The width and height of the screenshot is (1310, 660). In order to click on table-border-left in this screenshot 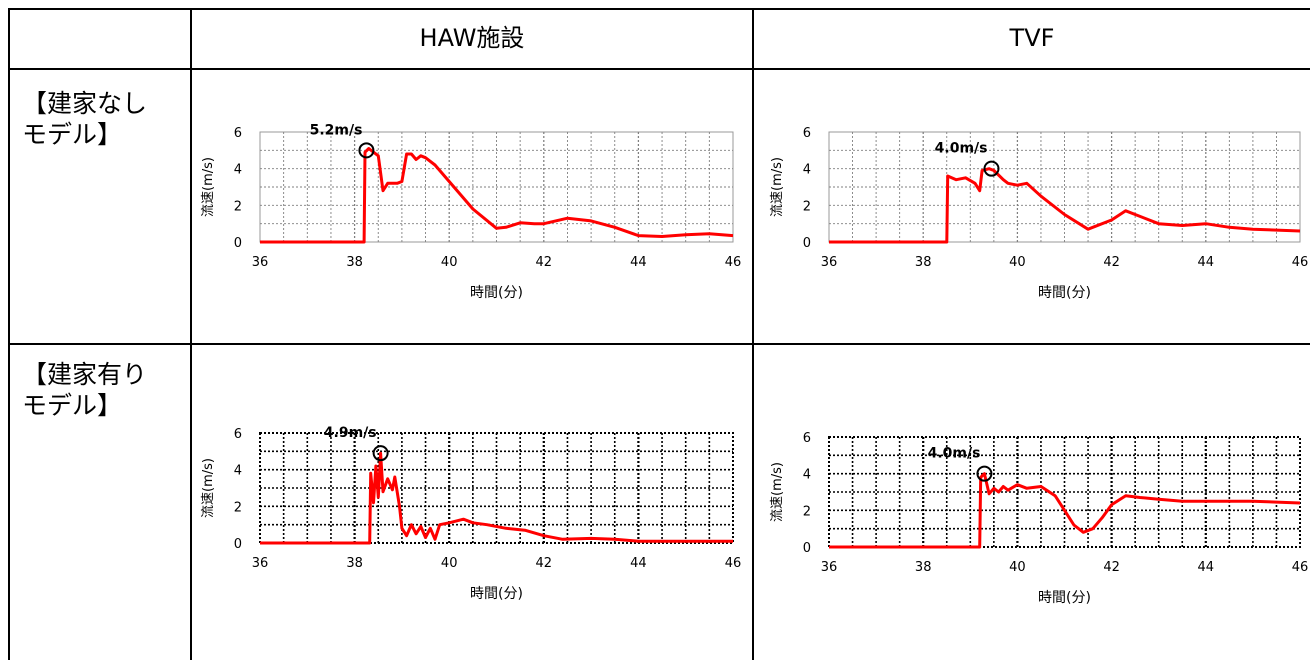, I will do `click(9, 334)`.